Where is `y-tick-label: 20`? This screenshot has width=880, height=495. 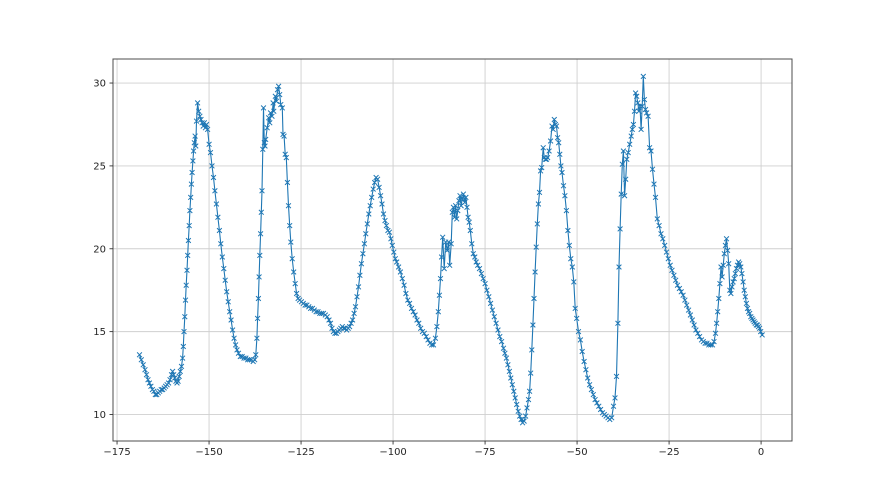 y-tick-label: 20 is located at coordinates (99, 249).